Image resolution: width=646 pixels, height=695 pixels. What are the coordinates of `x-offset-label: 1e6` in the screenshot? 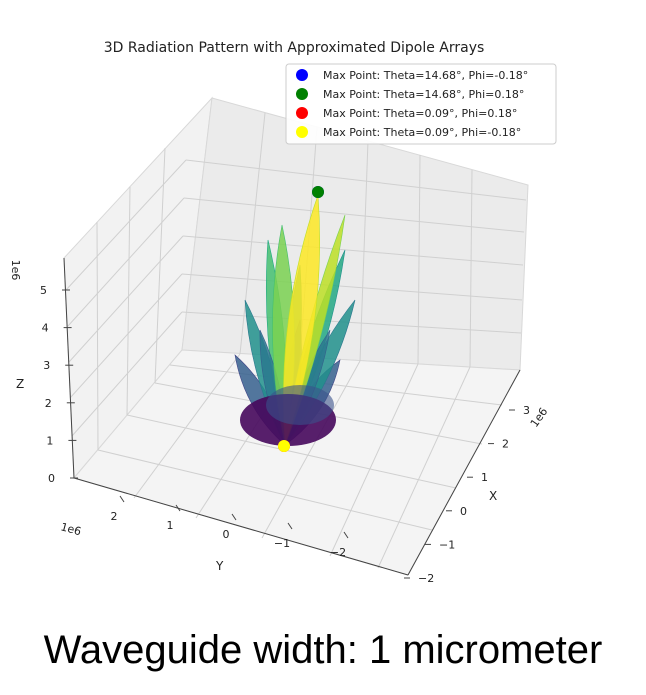 It's located at (539, 417).